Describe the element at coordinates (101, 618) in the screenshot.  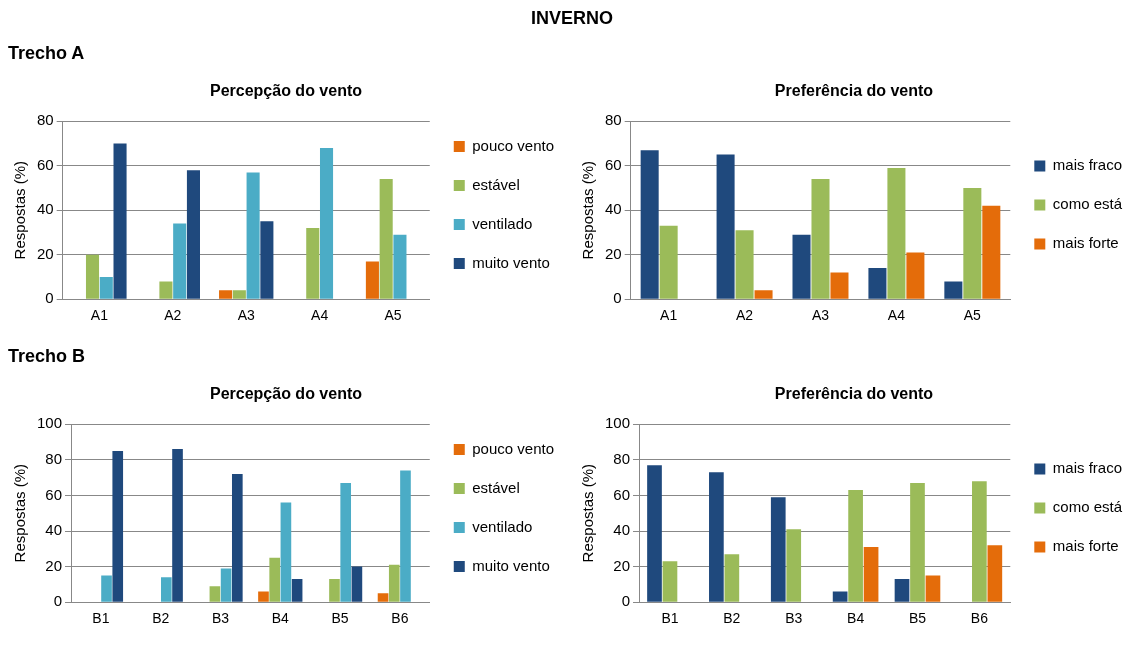
I see `x-tick-label: B1` at that location.